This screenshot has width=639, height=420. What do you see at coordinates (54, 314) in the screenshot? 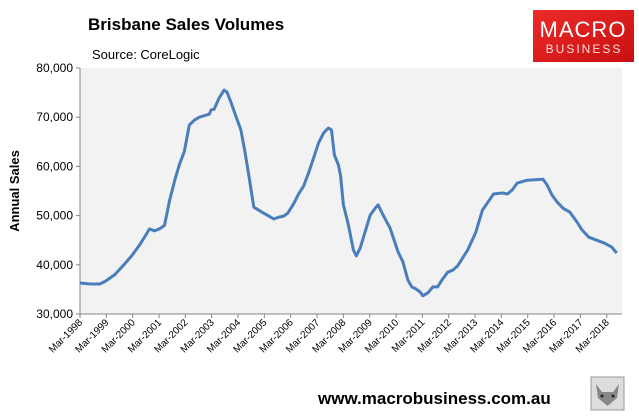
I see `y-tick-label: 30,000` at bounding box center [54, 314].